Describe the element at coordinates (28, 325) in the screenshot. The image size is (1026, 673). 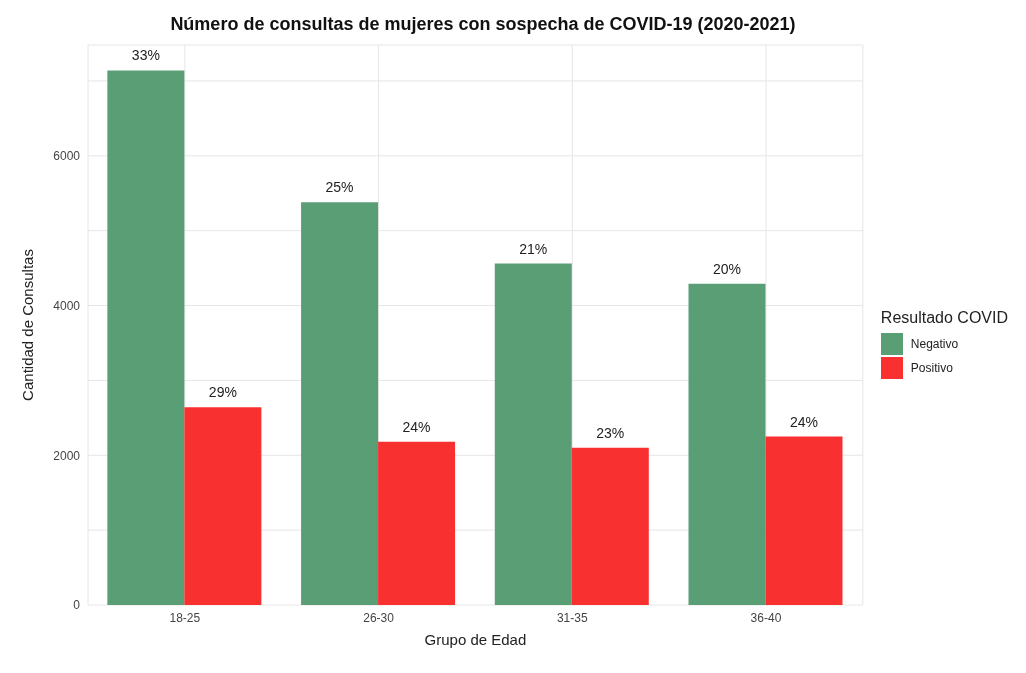
I see `y-axis-title: Cantidad de Consultas` at that location.